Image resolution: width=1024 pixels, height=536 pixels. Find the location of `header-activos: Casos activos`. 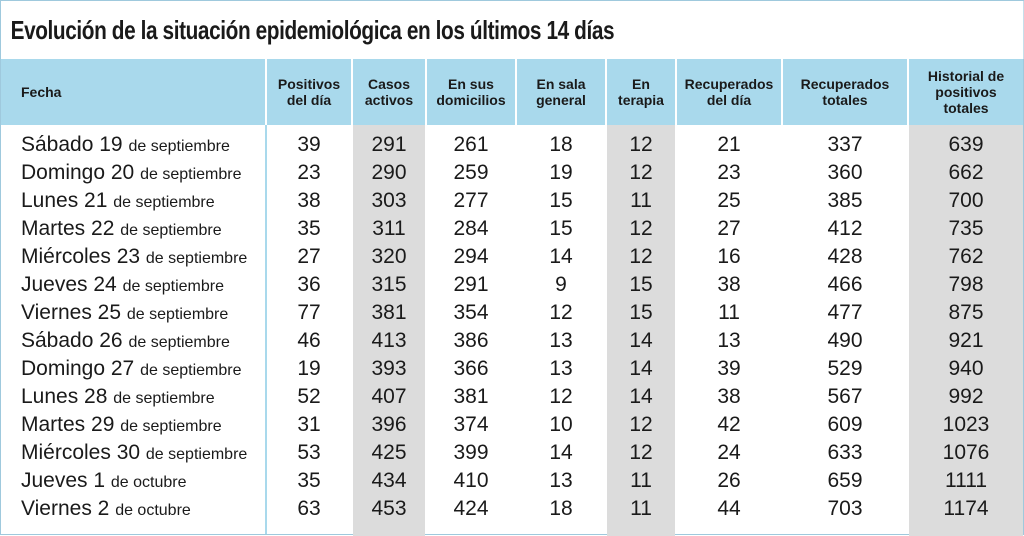

header-activos: Casos activos is located at coordinates (389, 92).